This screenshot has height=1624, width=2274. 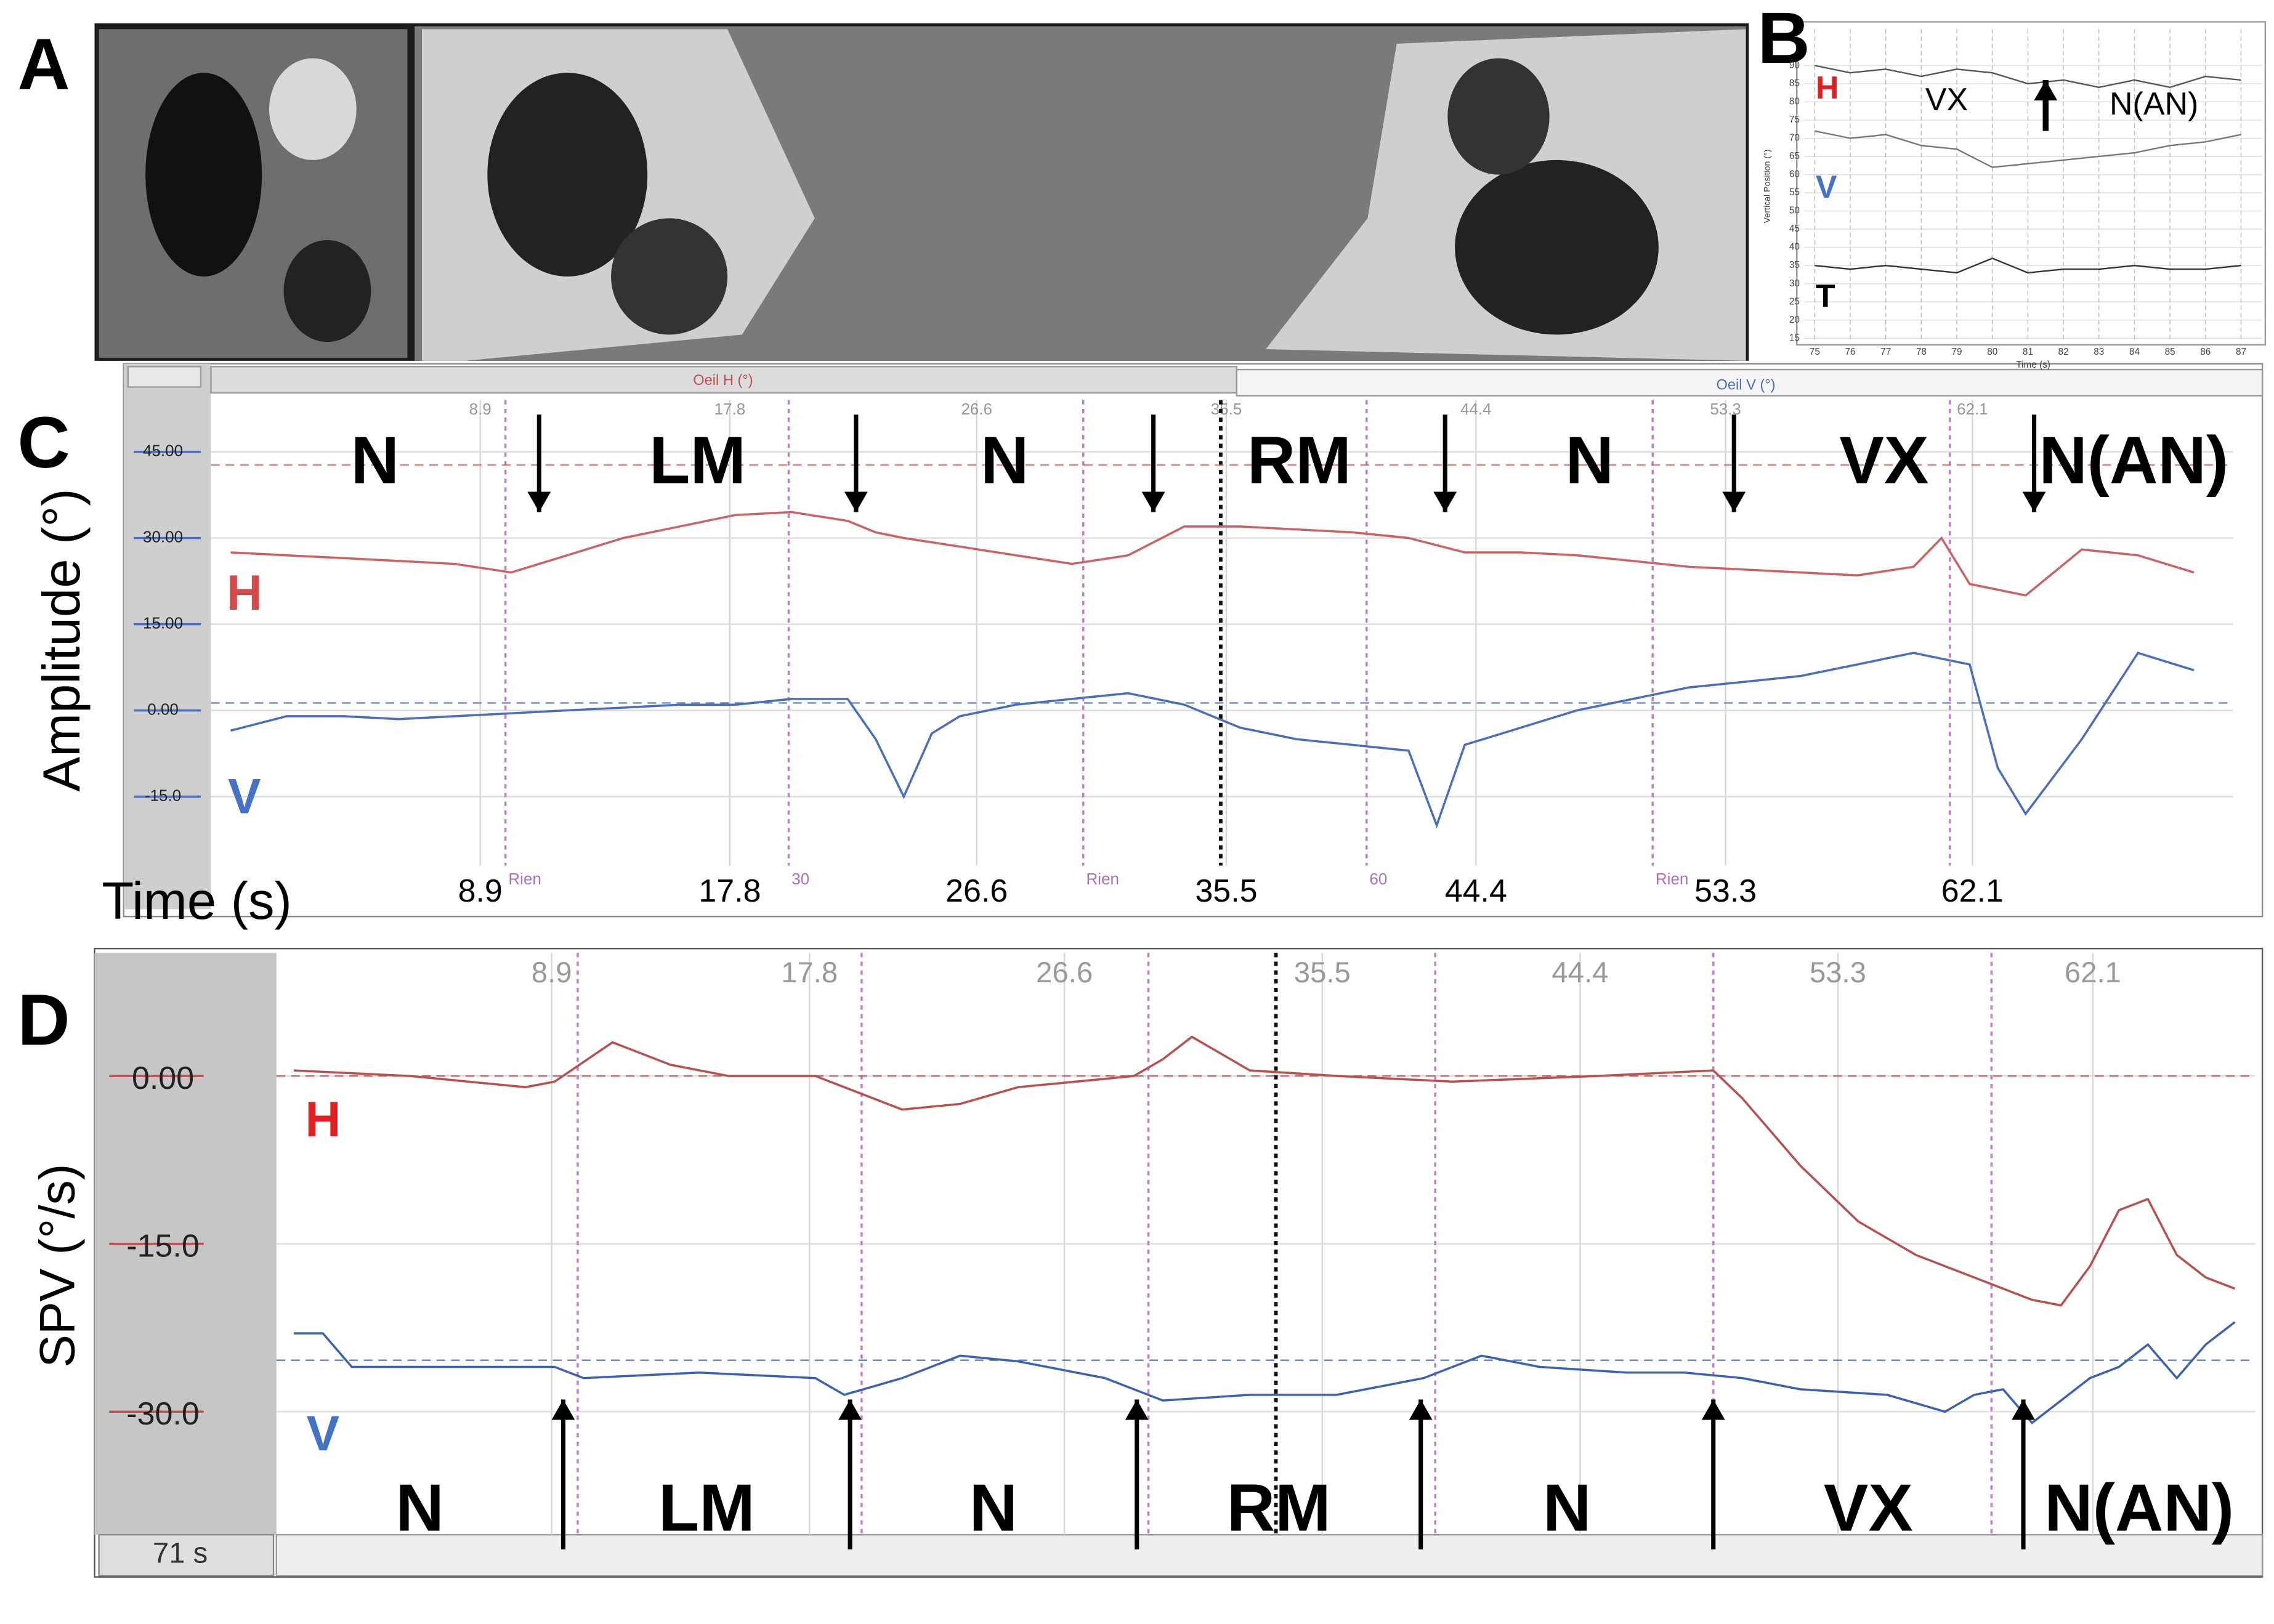 I want to click on x-tick-label: 86, so click(x=2205, y=352).